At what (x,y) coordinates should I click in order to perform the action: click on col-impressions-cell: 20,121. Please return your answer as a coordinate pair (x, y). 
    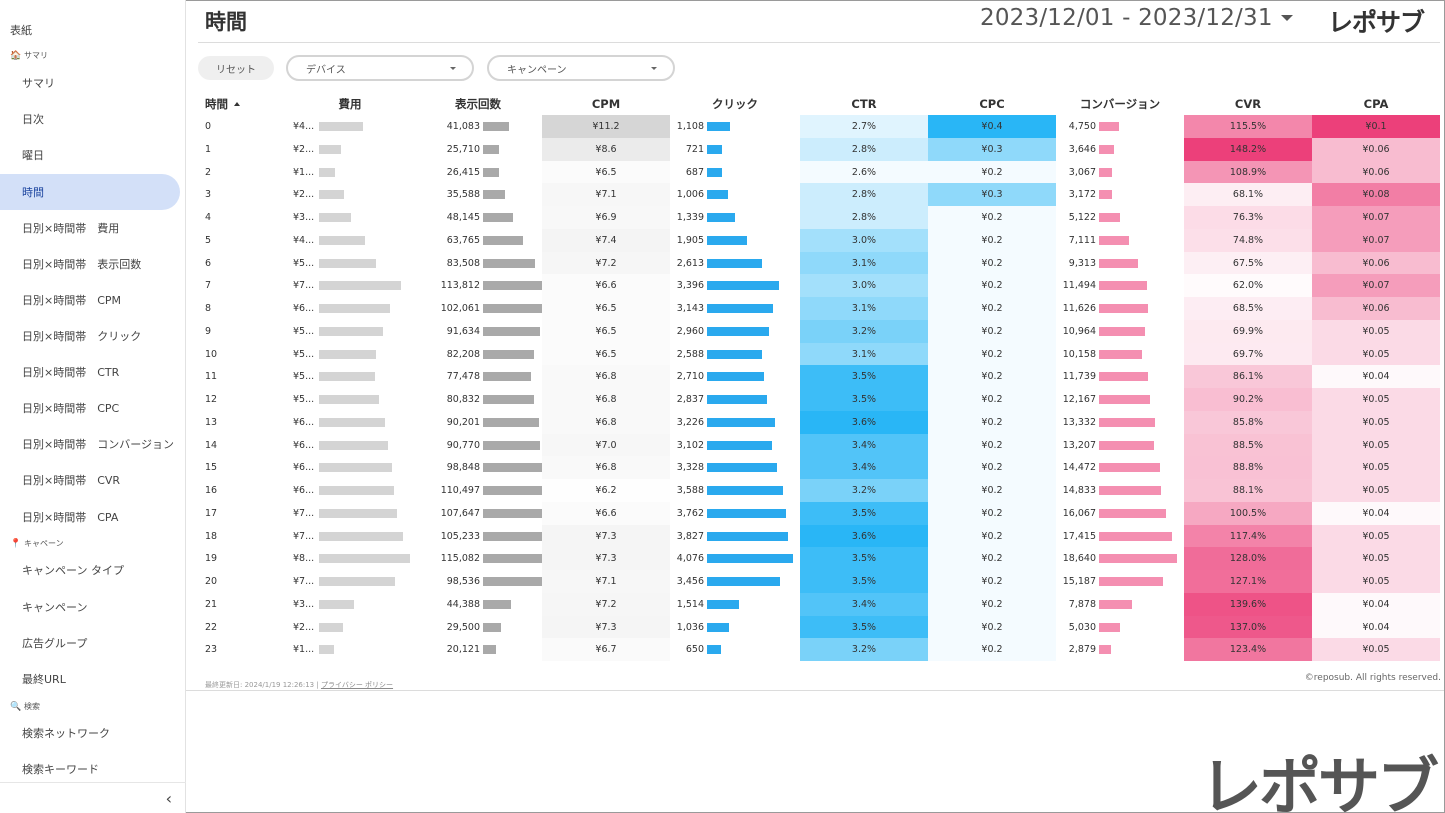
    Looking at the image, I should click on (478, 649).